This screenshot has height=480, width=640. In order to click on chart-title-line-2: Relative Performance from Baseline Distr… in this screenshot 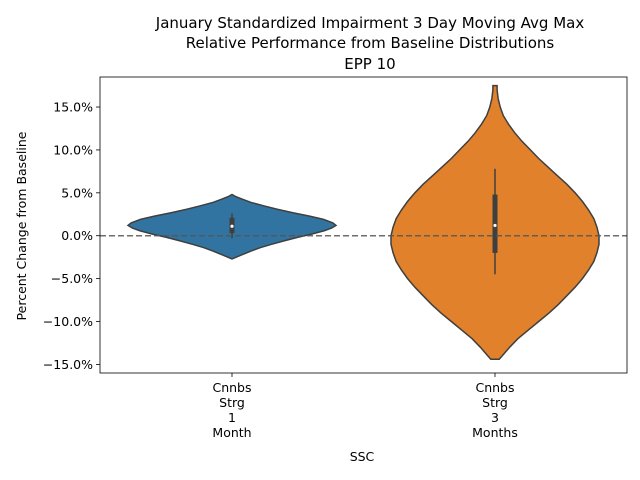, I will do `click(370, 43)`.